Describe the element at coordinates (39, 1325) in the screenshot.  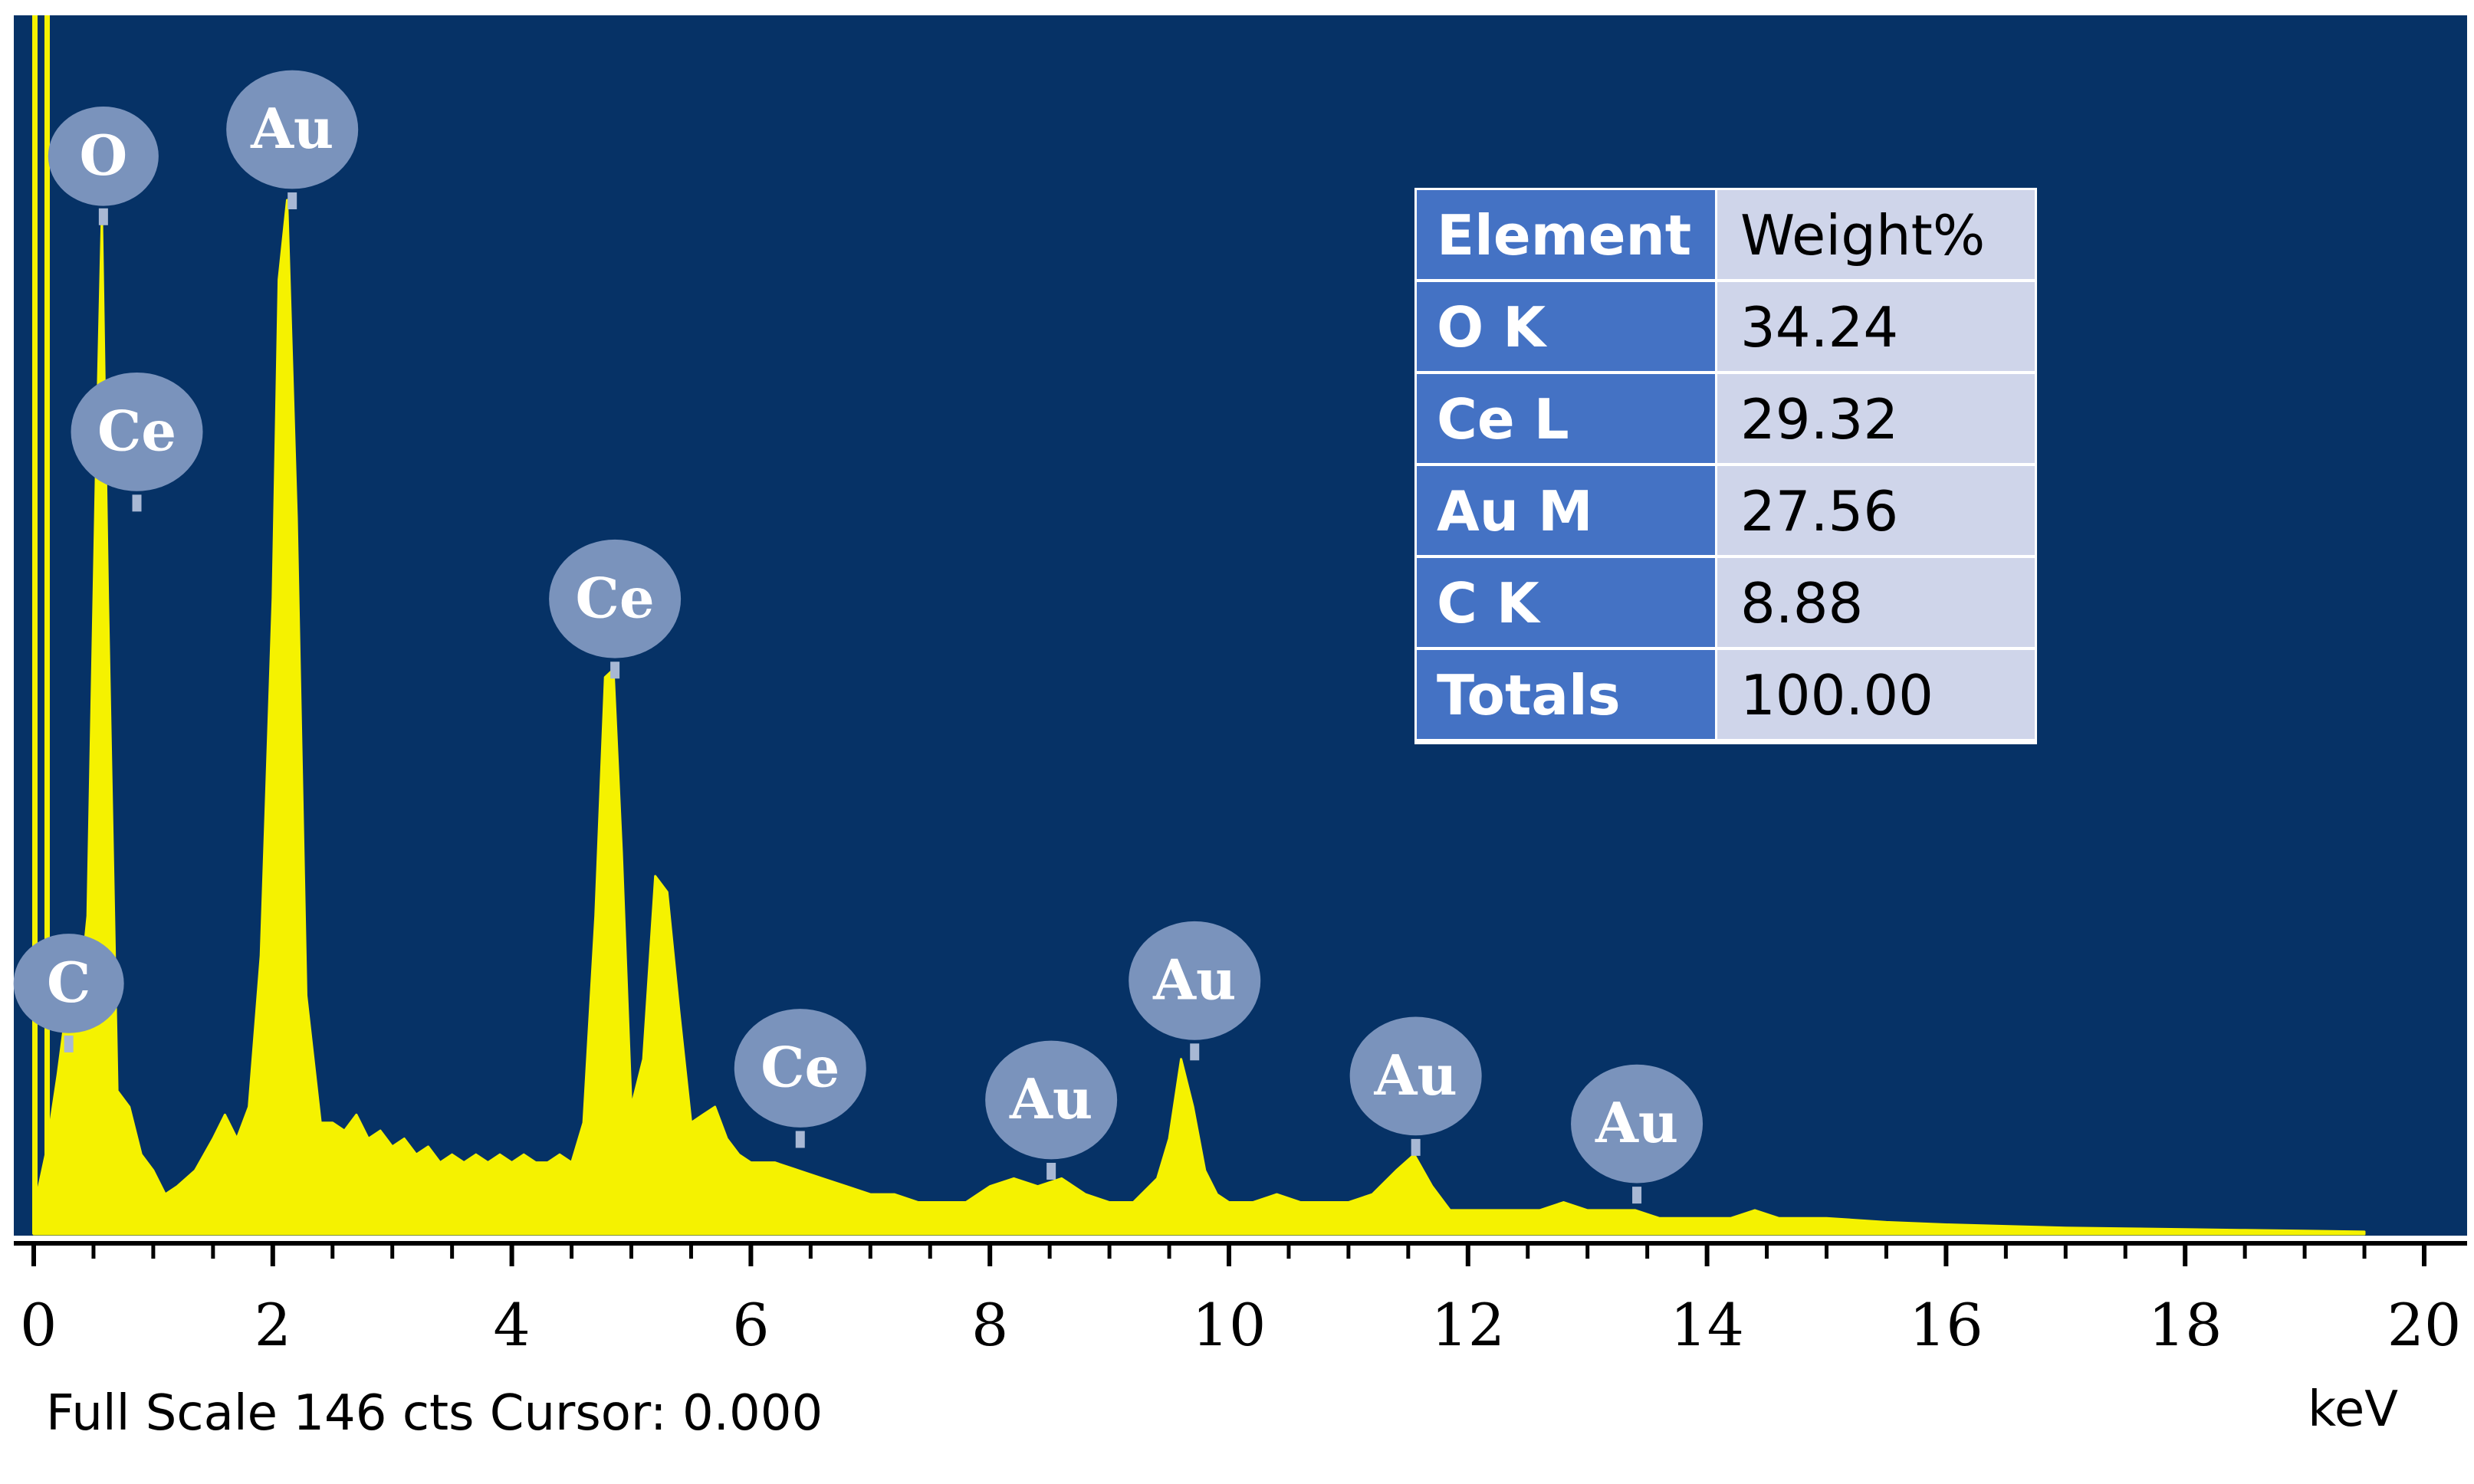
I see `x-tick-label: 0` at that location.